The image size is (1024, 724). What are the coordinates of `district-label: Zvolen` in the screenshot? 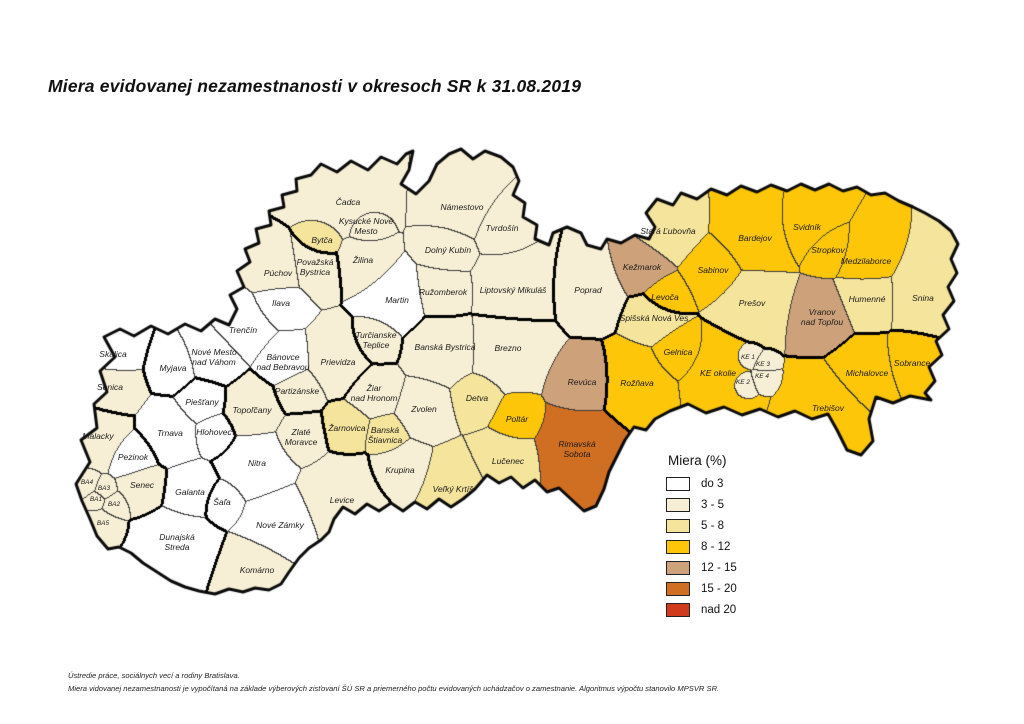 It's located at (424, 408).